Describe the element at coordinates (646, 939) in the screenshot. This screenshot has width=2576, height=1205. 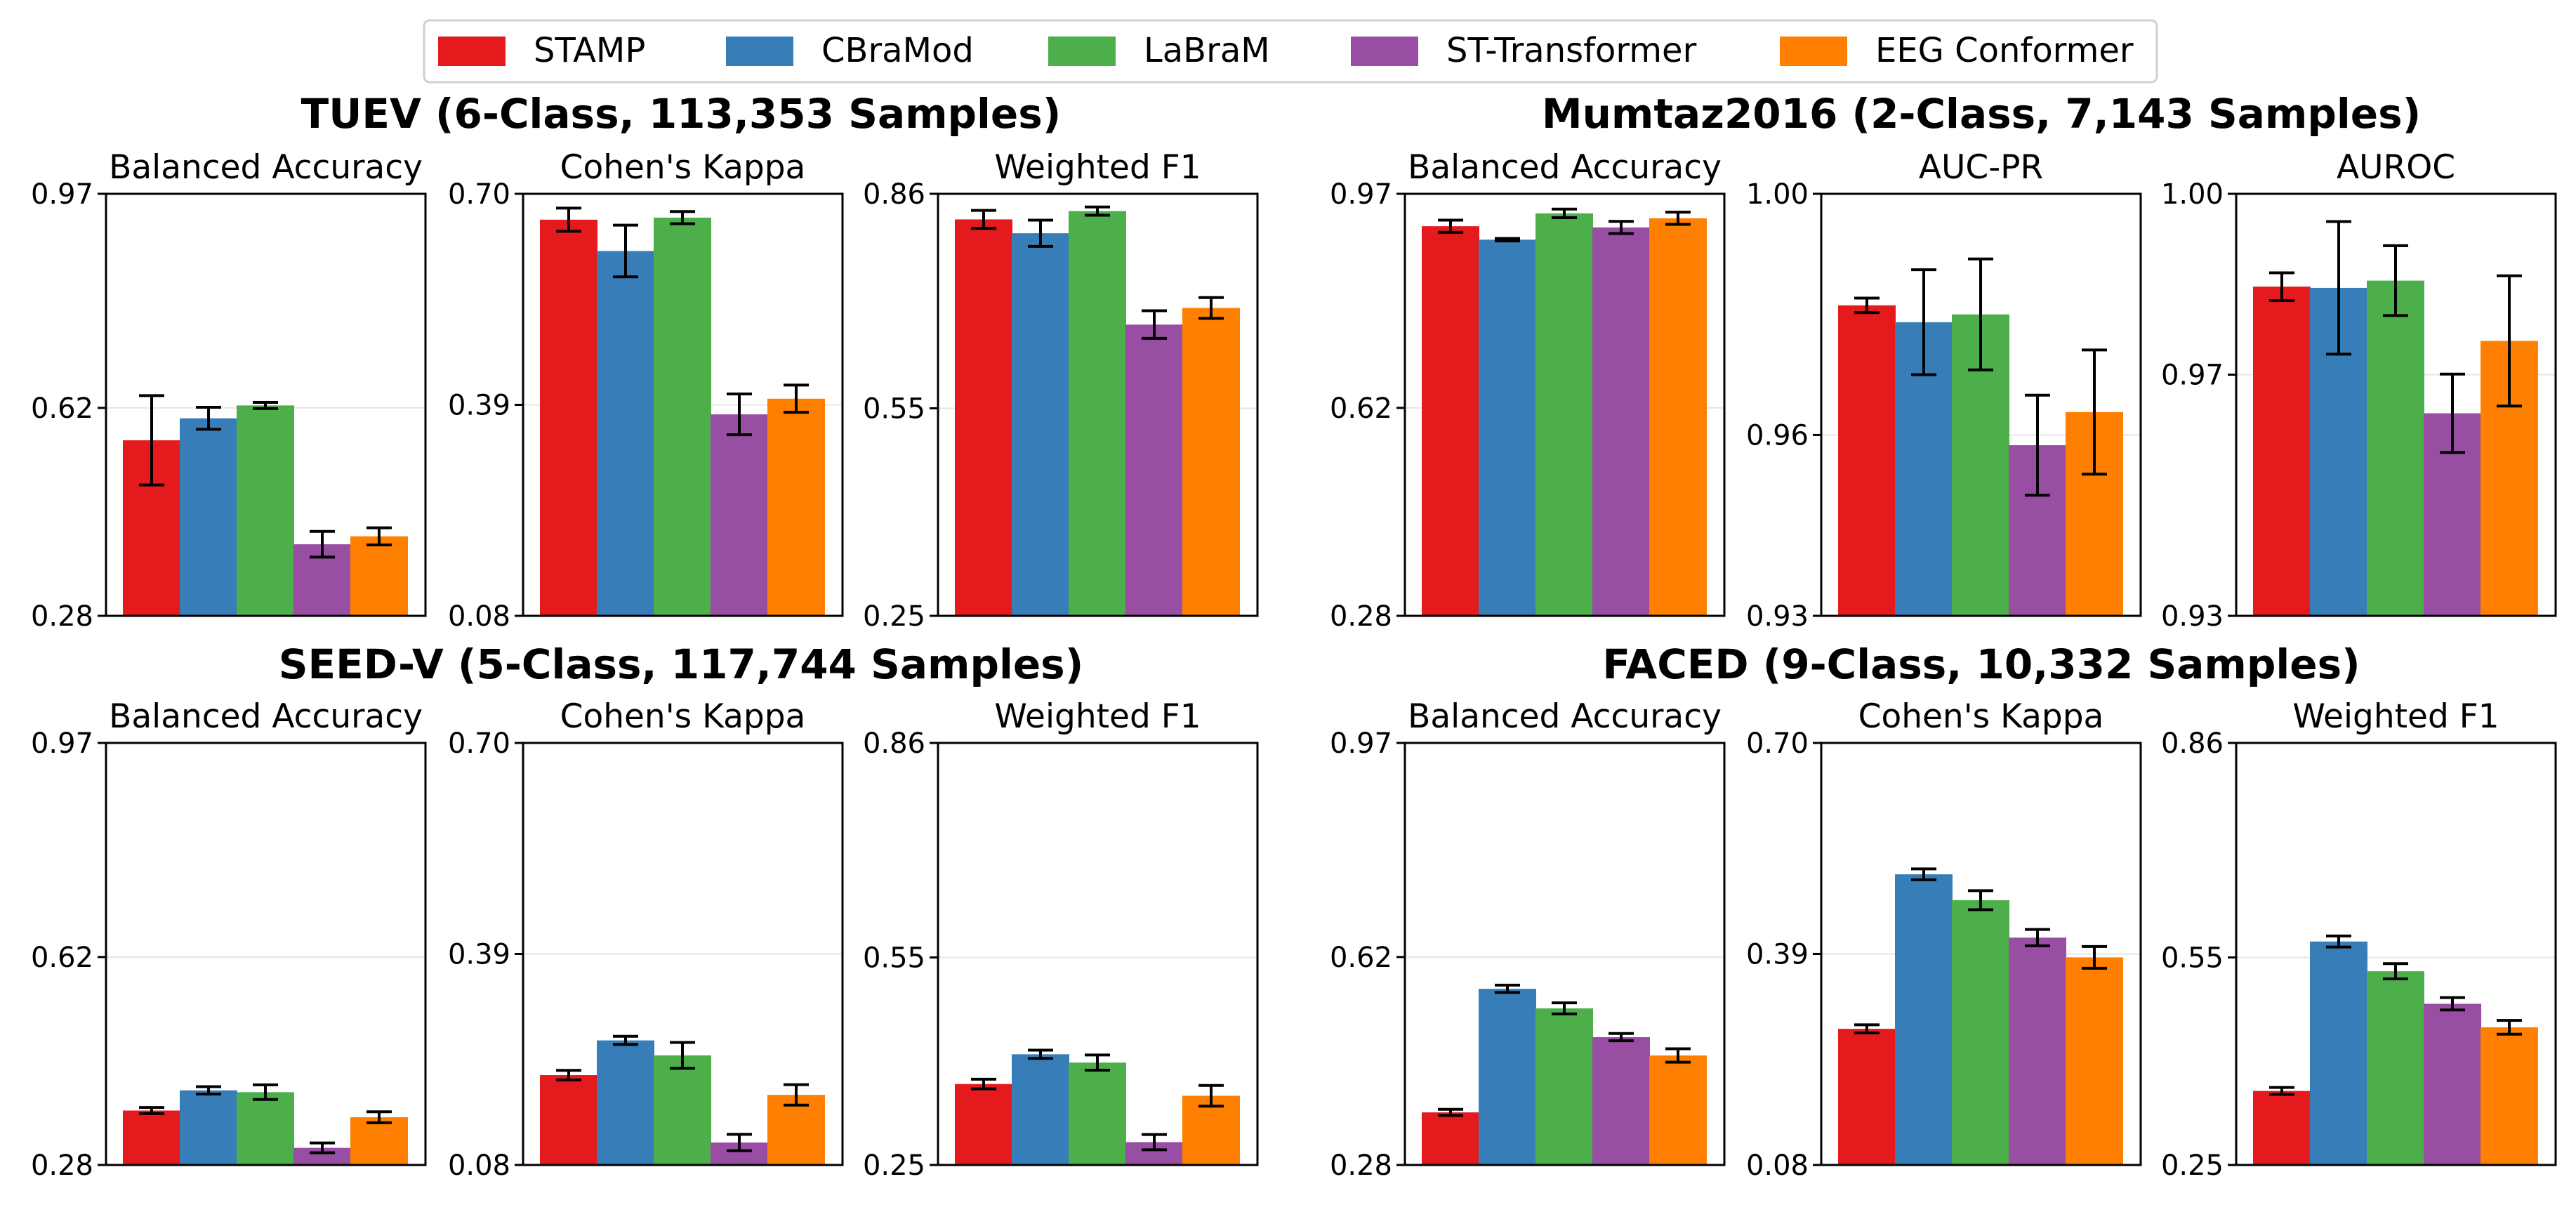
I see `chart-seedv-cohens-kappa: 0.08 0.39 0.70 Cohen's Kappa` at that location.